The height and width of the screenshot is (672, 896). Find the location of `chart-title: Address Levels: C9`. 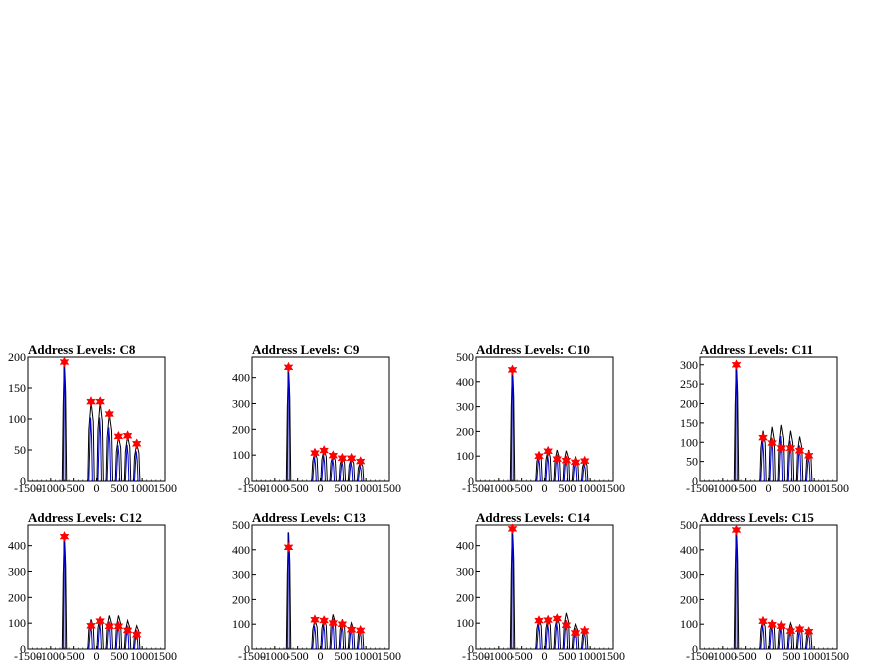

chart-title: Address Levels: C9 is located at coordinates (306, 349).